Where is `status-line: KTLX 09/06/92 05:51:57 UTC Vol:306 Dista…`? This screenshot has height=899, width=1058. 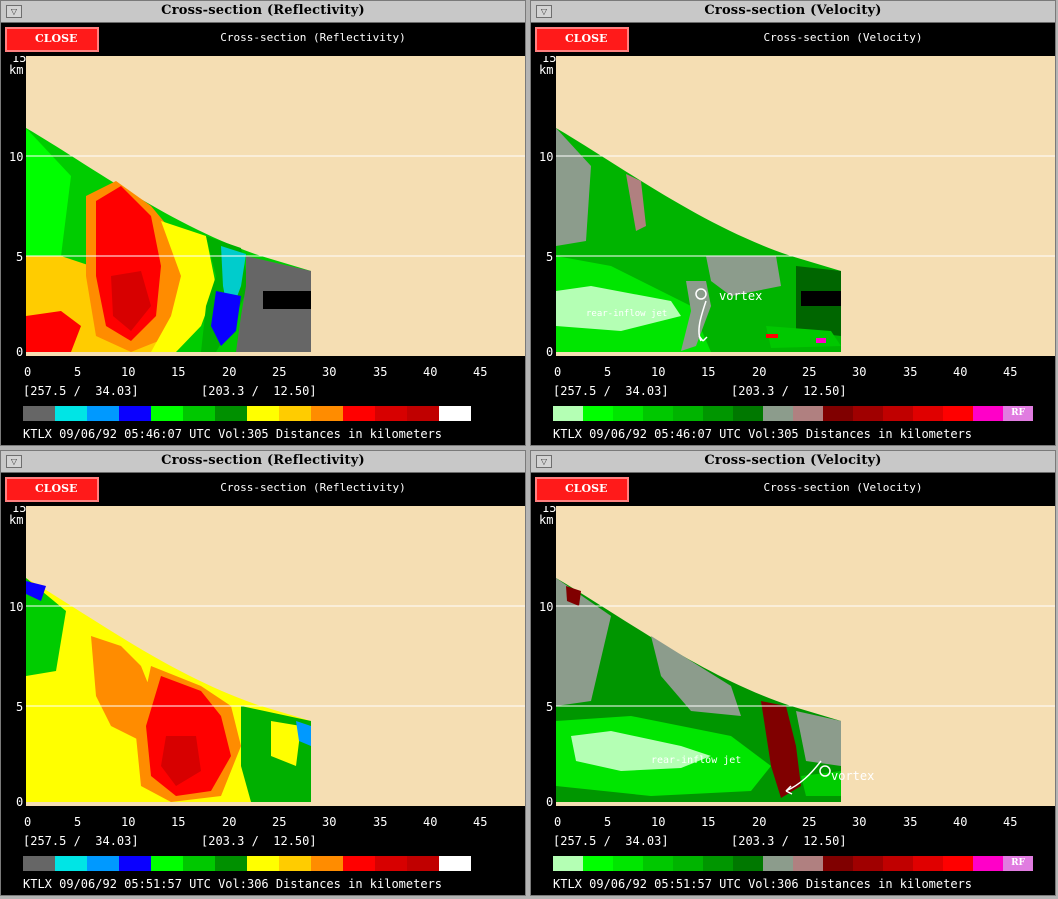 status-line: KTLX 09/06/92 05:51:57 UTC Vol:306 Dista… is located at coordinates (763, 884).